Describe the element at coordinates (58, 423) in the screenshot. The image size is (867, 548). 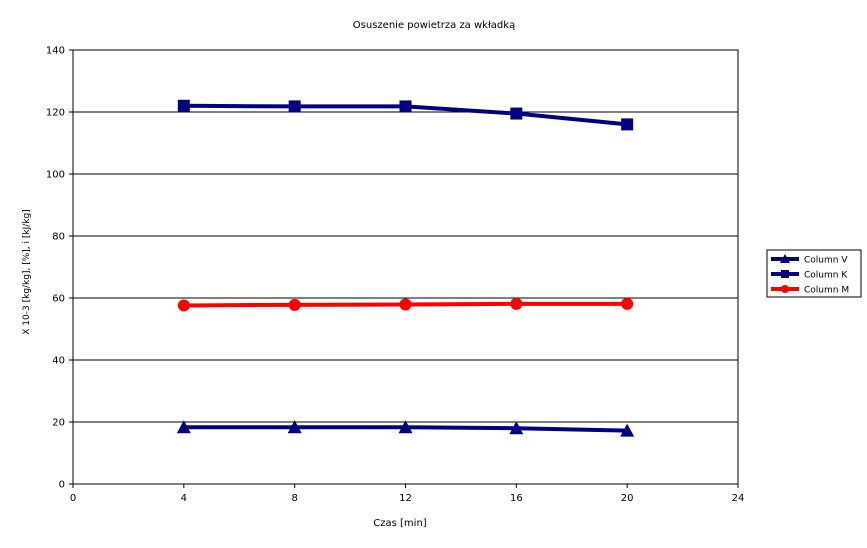
I see `y-tick-label: 20` at that location.